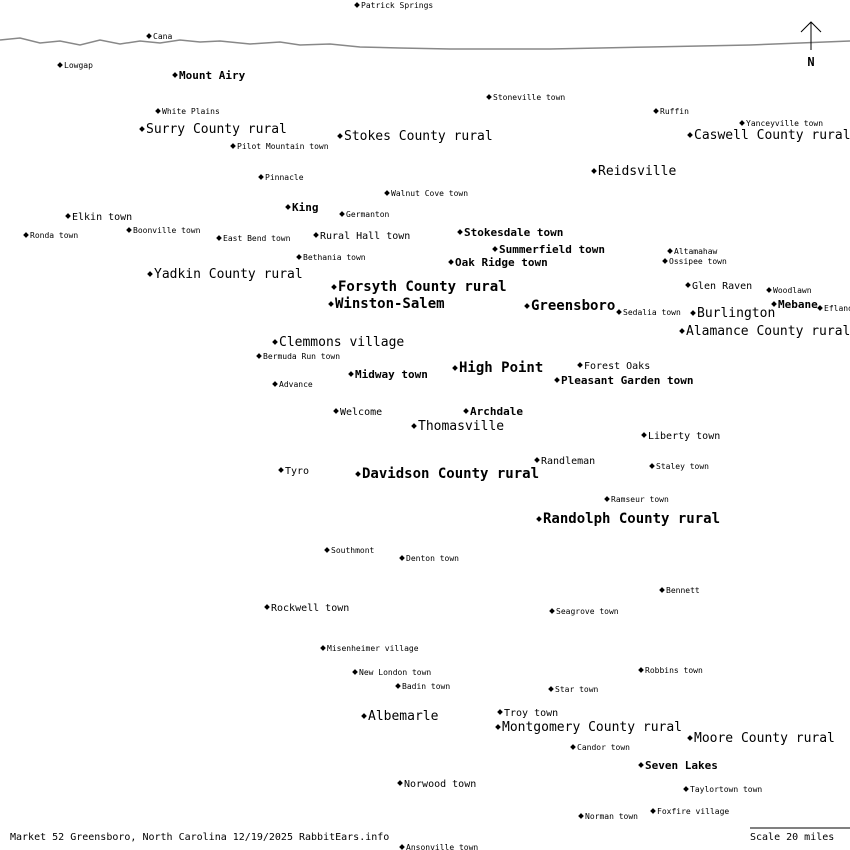  What do you see at coordinates (191, 111) in the screenshot?
I see `place-label: White Plains` at bounding box center [191, 111].